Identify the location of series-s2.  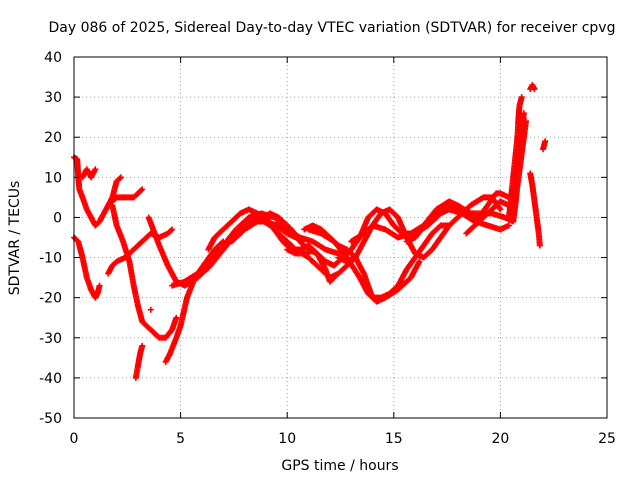
(89, 173).